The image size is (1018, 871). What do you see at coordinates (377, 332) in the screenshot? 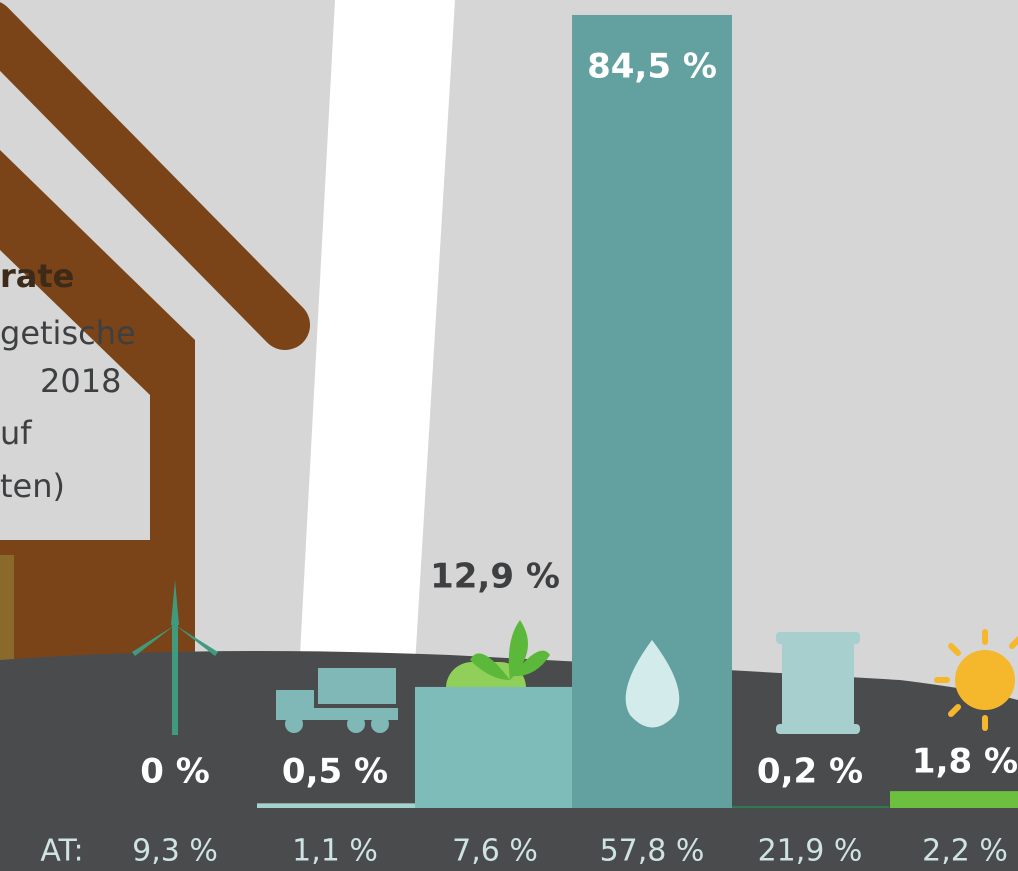
I see `light-beam` at bounding box center [377, 332].